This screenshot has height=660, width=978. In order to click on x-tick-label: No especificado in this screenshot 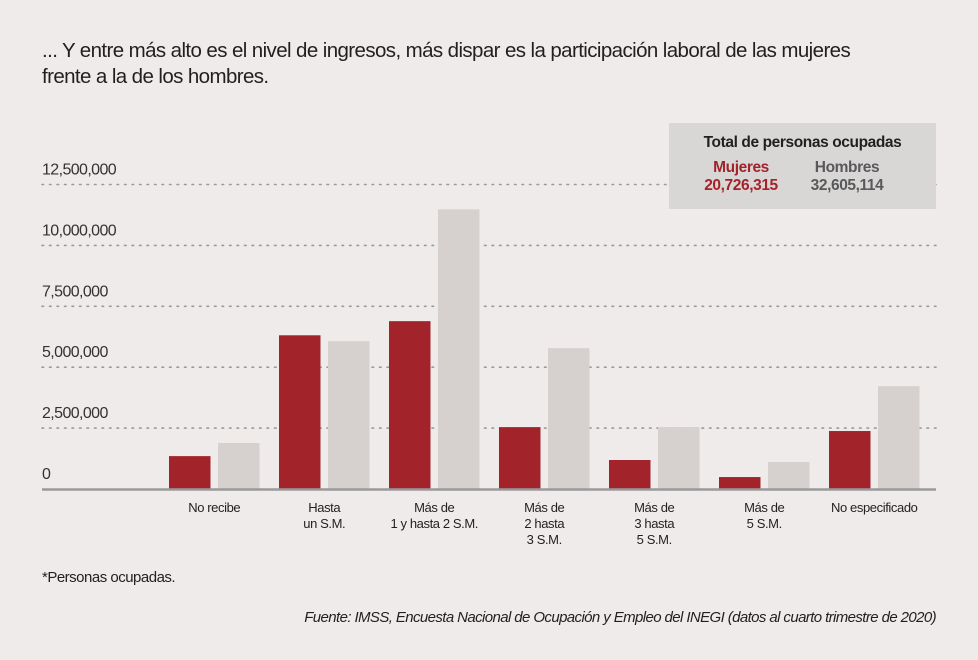, I will do `click(874, 507)`.